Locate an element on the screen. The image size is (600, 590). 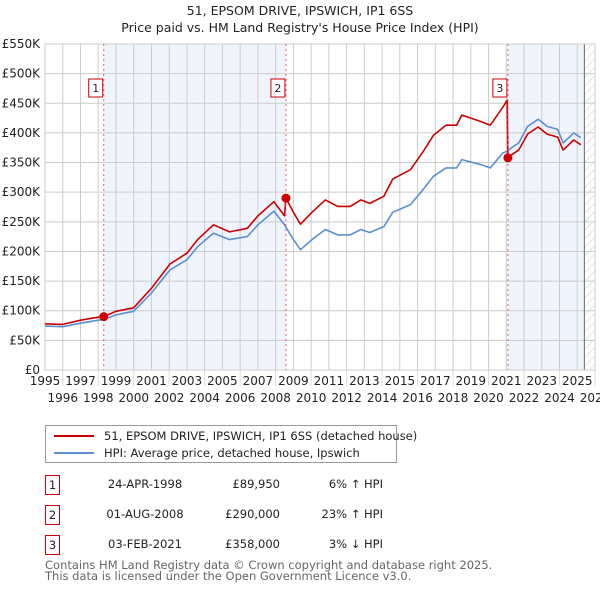
x-tick-label: 2021 is located at coordinates (506, 381).